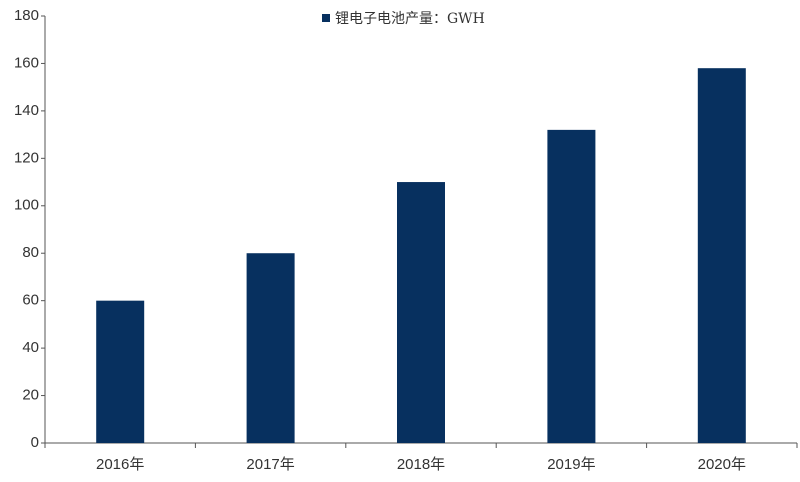  Describe the element at coordinates (326, 18) in the screenshot. I see `legend-swatch` at that location.